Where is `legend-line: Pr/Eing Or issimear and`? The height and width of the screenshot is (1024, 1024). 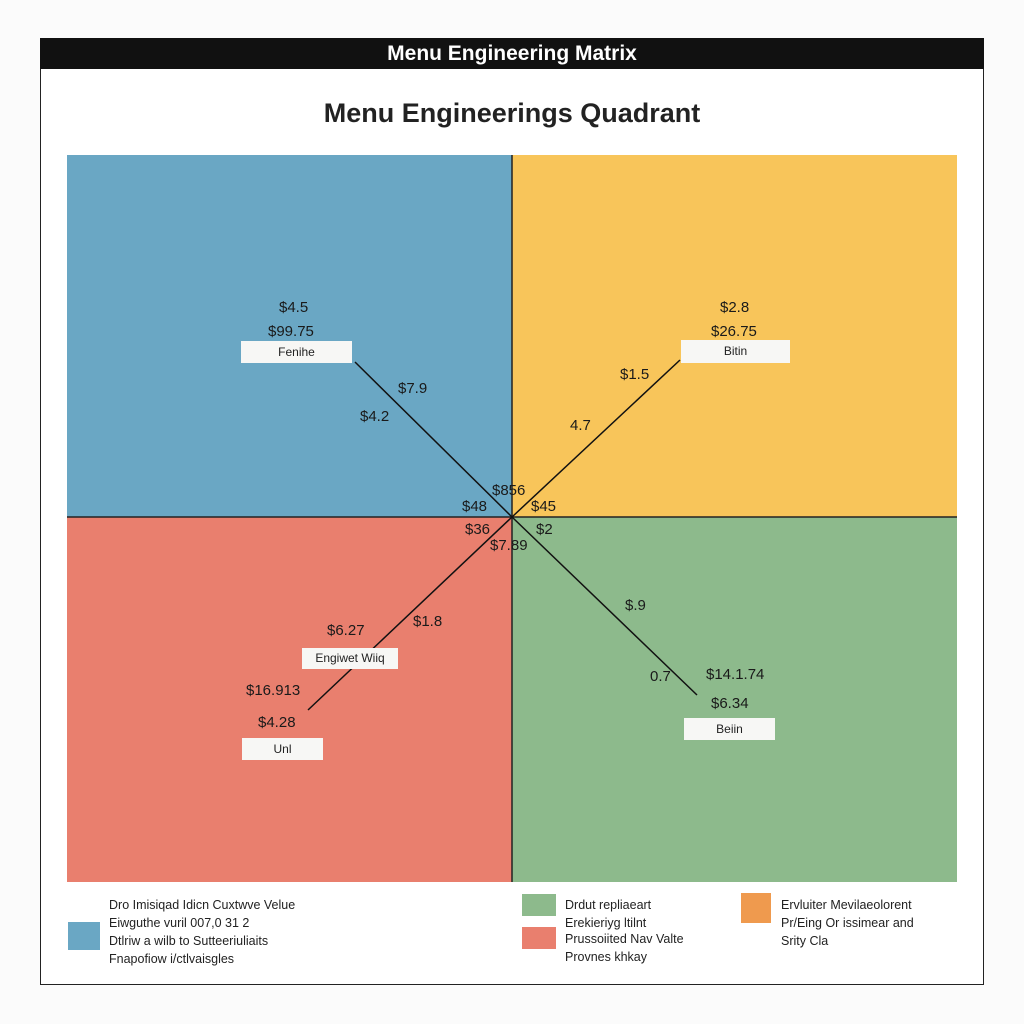 legend-line: Pr/Eing Or issimear and is located at coordinates (847, 923).